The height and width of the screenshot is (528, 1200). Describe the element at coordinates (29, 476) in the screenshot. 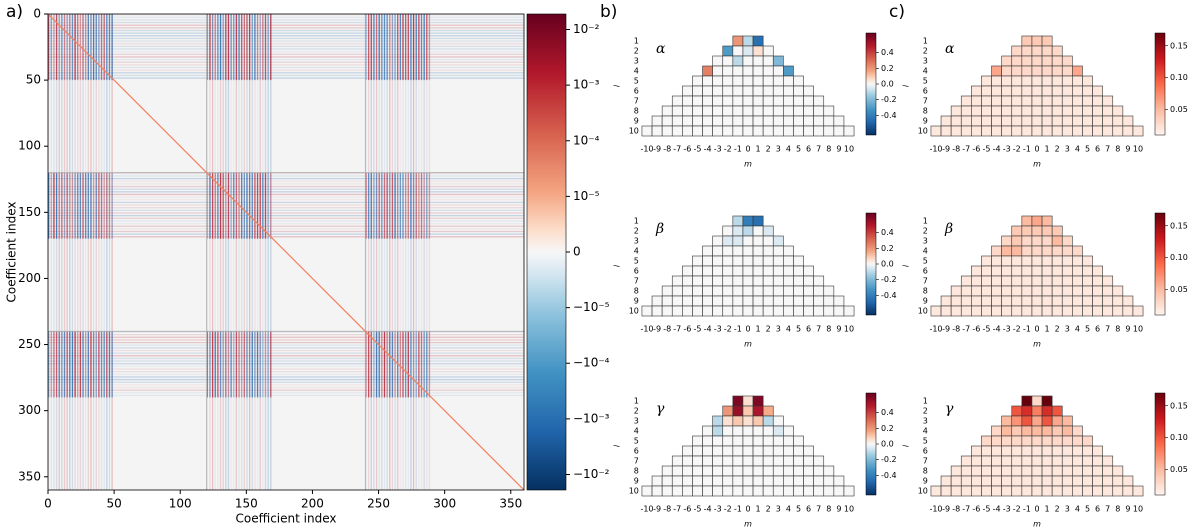

I see `y-tick-label: 350` at that location.